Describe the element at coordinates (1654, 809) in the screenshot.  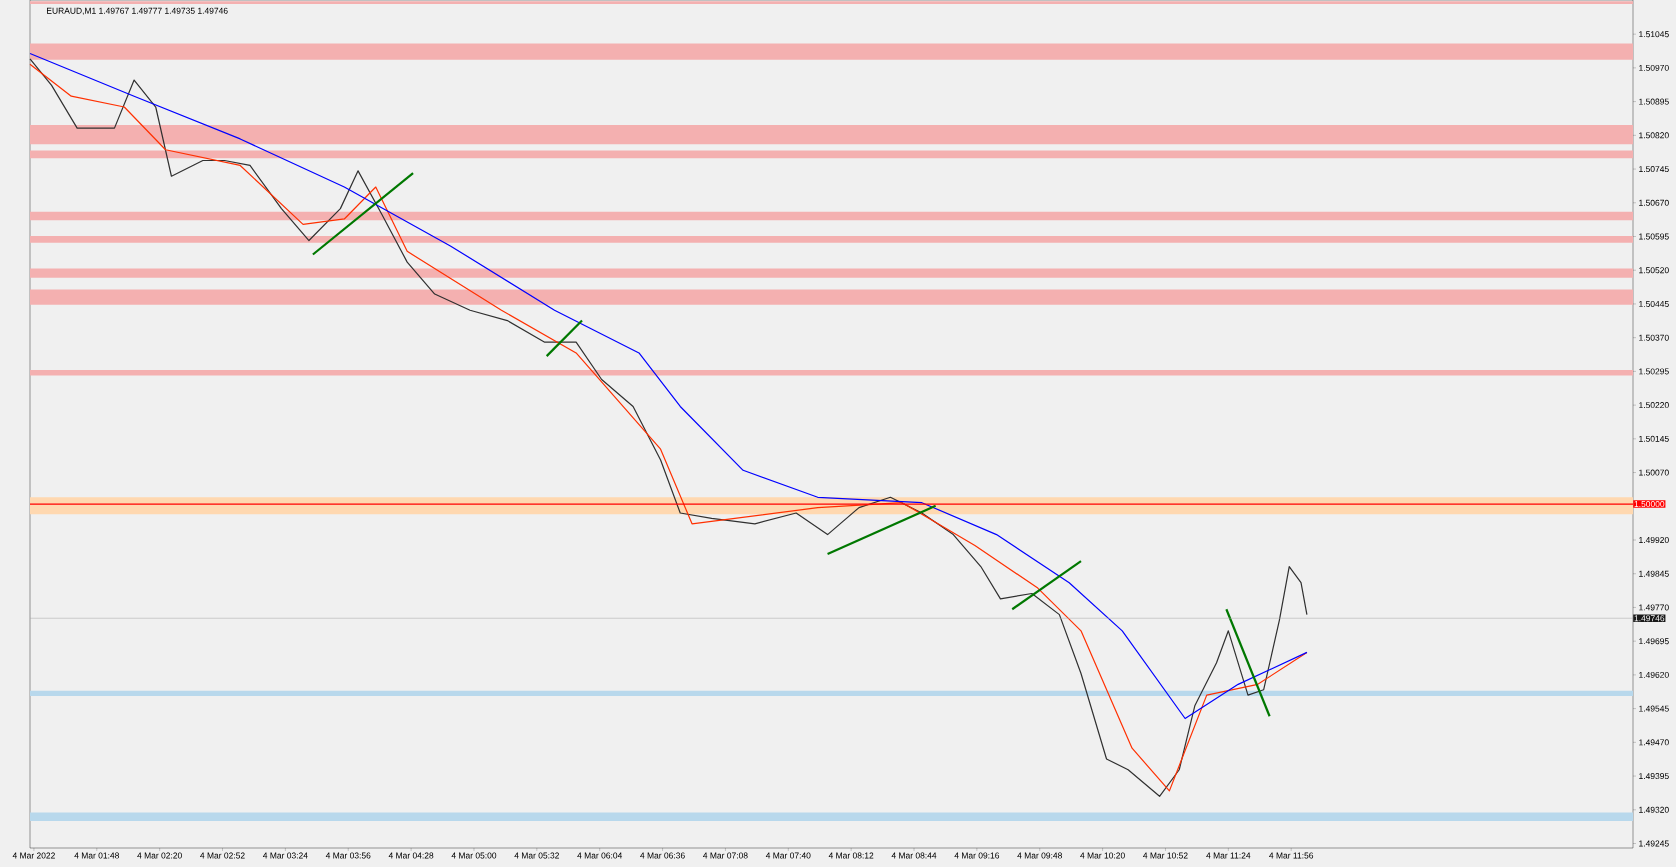
I see `y-tick-label: 1.49320` at that location.